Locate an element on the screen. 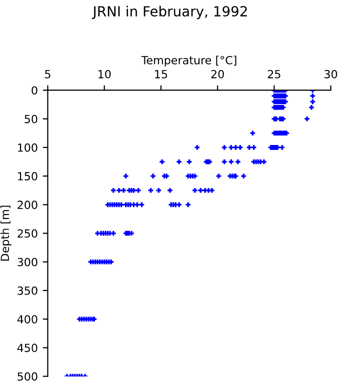 This screenshot has height=384, width=341. y-tick-label: 200 is located at coordinates (28, 205).